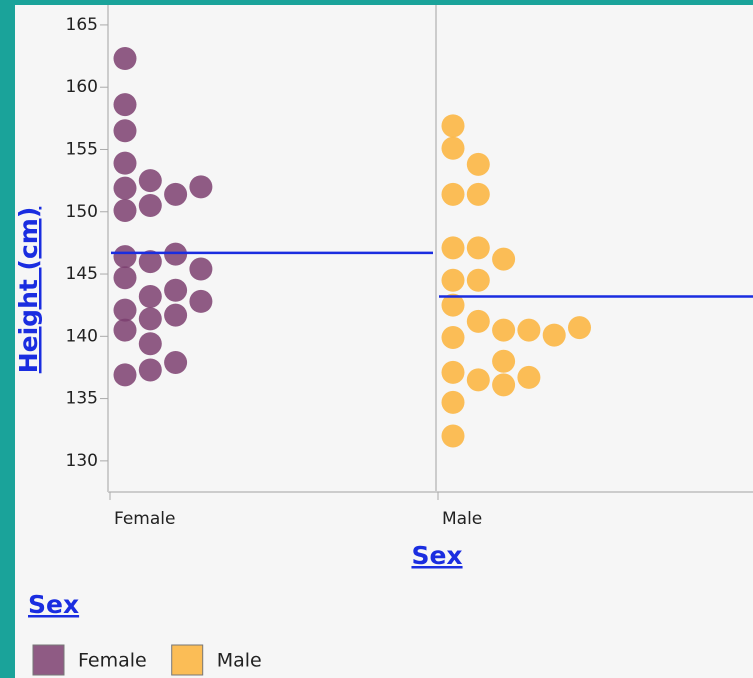  Describe the element at coordinates (112, 661) in the screenshot. I see `legend-label: Female` at that location.